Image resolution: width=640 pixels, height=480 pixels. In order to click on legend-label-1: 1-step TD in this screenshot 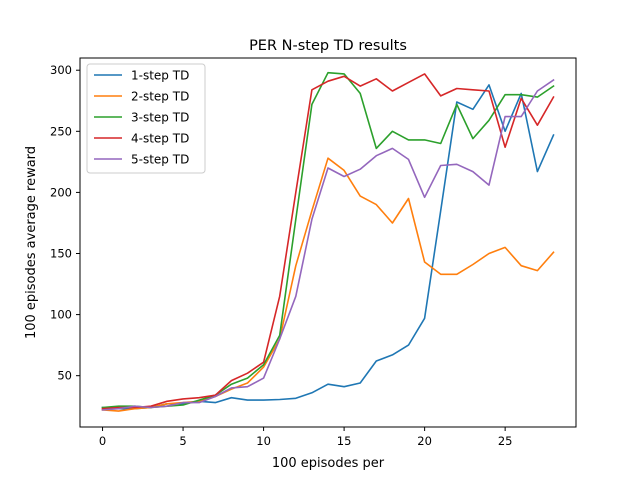, I will do `click(160, 76)`.